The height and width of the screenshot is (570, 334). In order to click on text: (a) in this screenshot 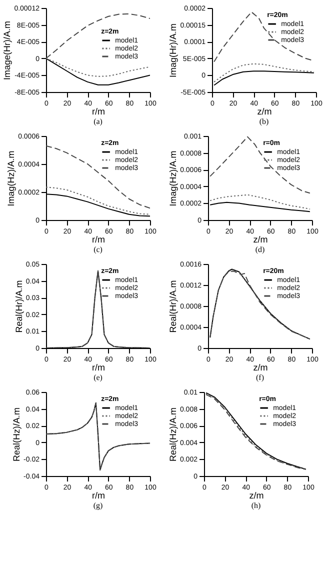, I will do `click(98, 121)`.